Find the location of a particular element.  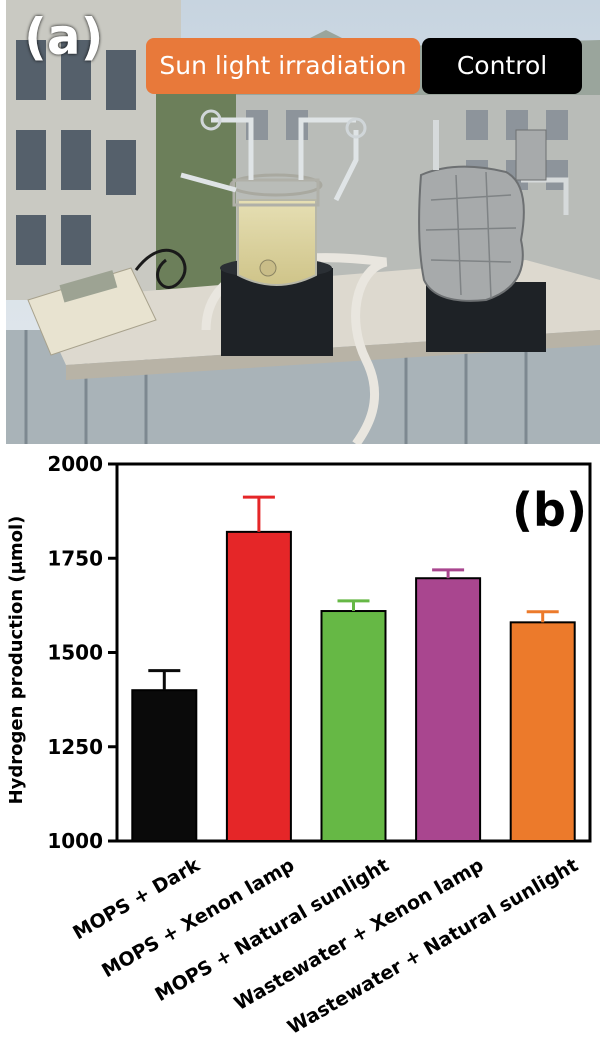

panel-b-label: (b) is located at coordinates (549, 510).